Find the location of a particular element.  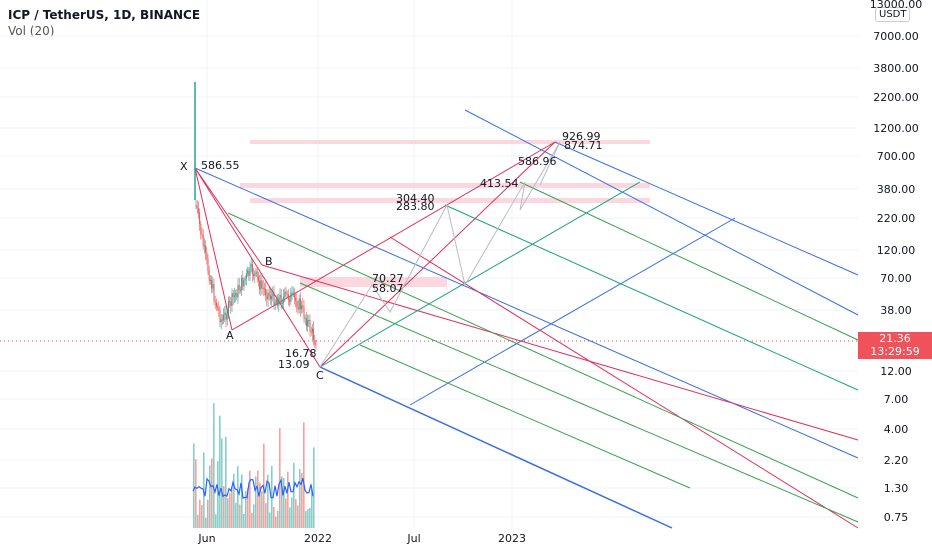

price-tick-label: 70.00 is located at coordinates (896, 278).